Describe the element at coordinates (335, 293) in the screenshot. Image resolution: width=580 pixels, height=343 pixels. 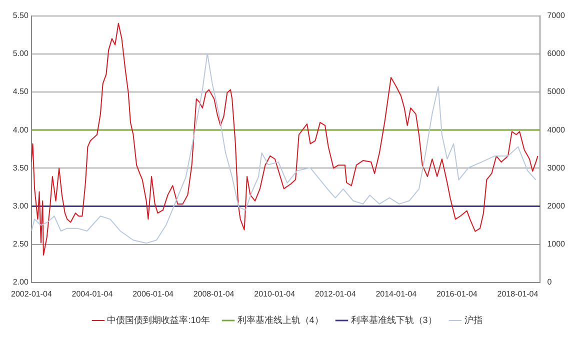
I see `x-tick-label: 2012-01-04` at that location.